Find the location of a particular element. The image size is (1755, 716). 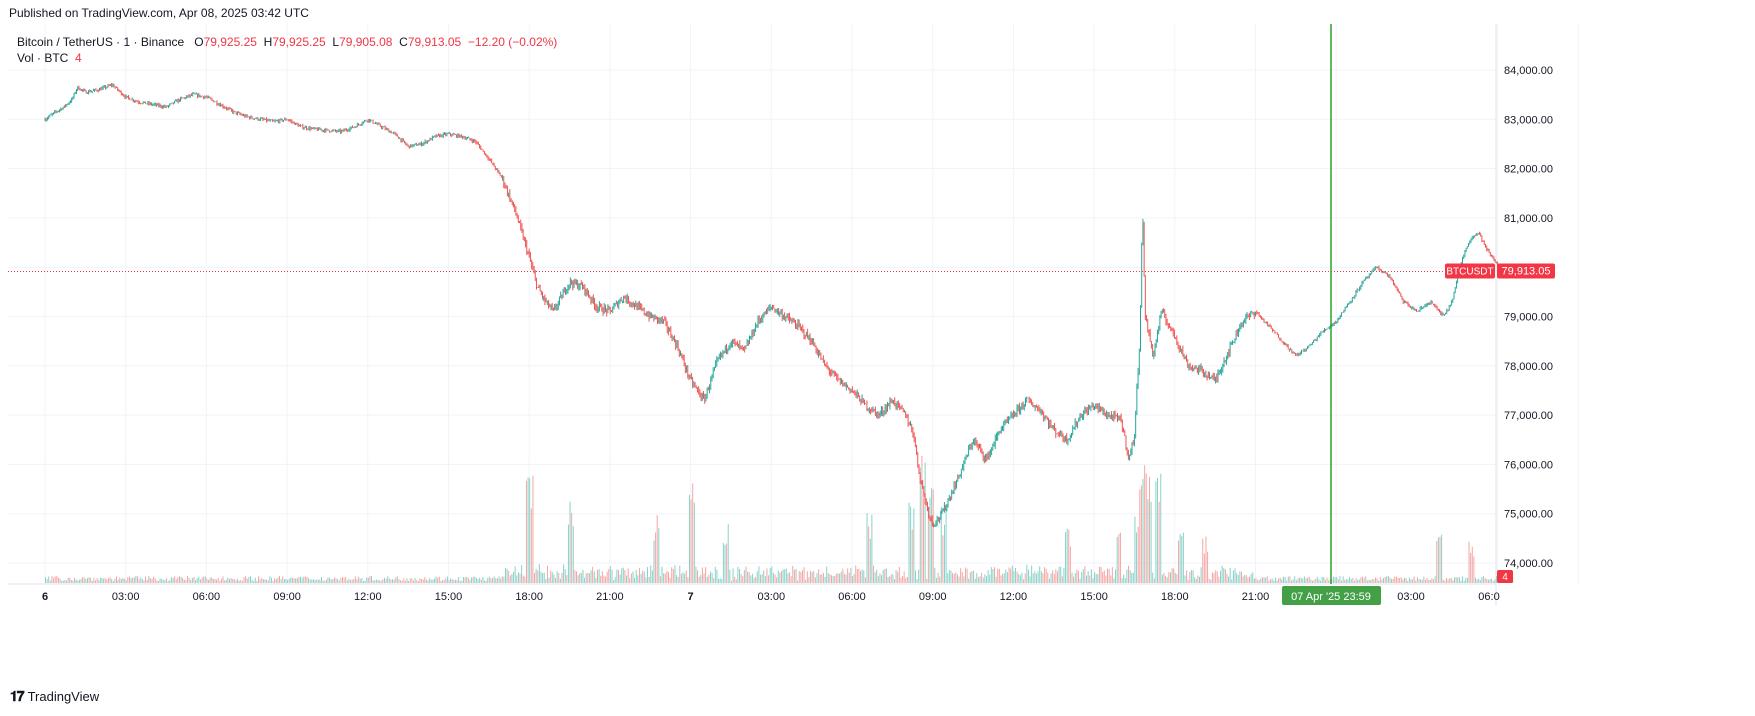

time-tick-label: 21:00 is located at coordinates (1256, 597).